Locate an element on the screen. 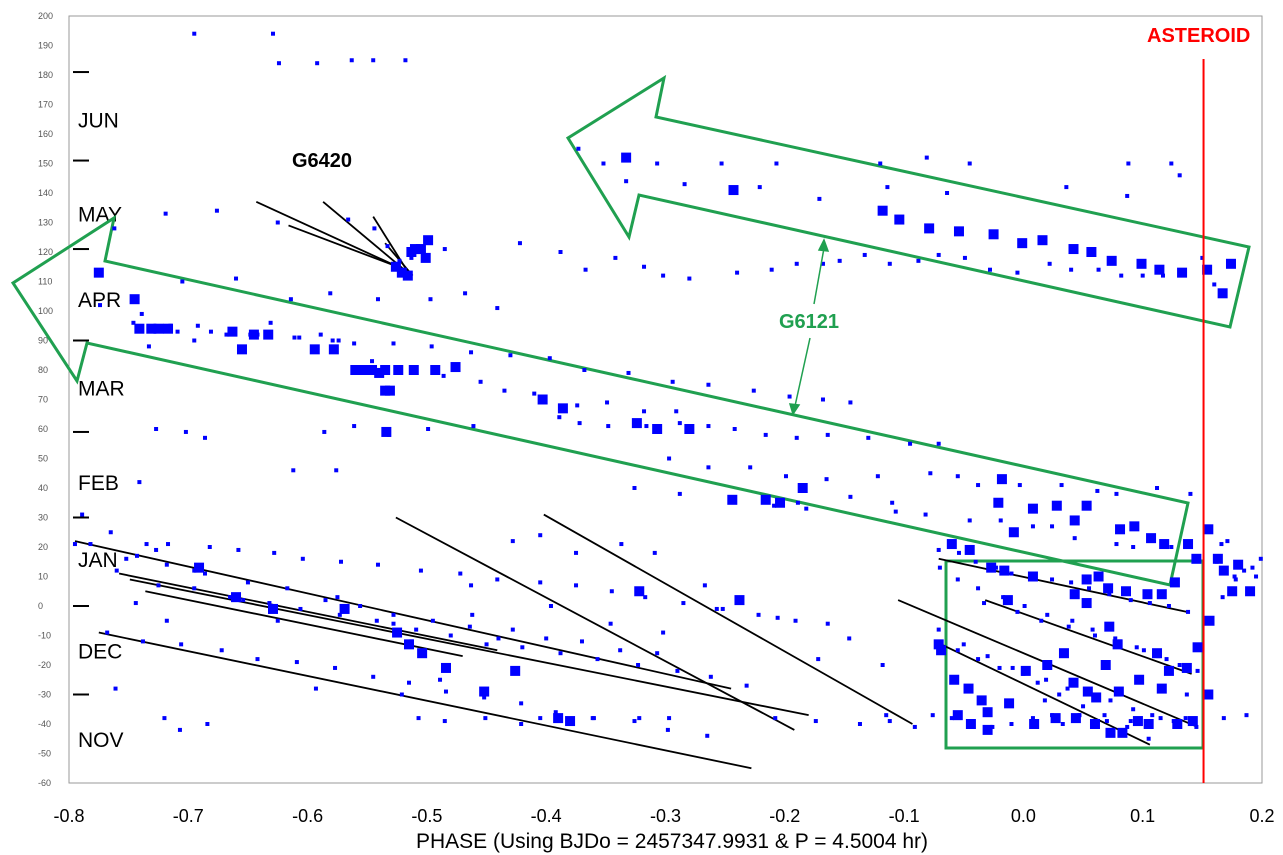  y-tick-label: 40 is located at coordinates (43, 488).